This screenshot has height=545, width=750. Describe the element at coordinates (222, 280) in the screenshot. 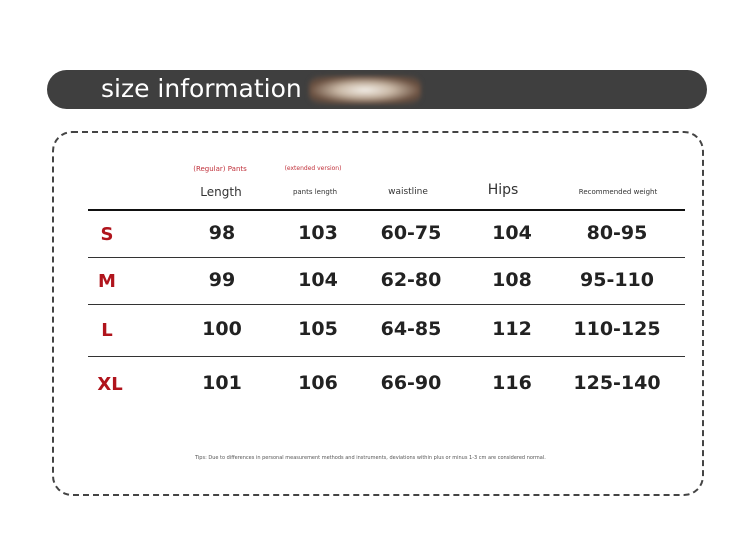

I see `table-cell: 99` at that location.